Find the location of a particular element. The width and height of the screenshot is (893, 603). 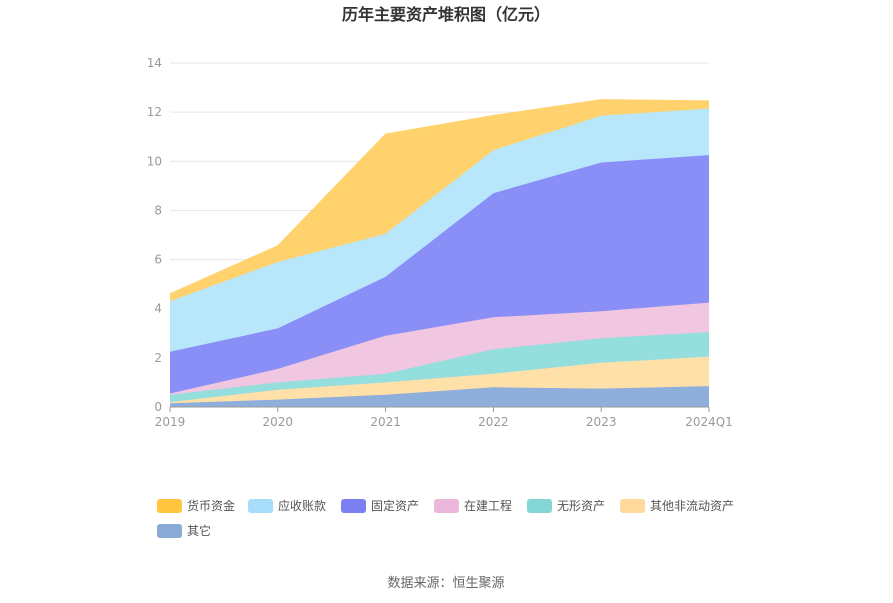

chart-title: 历年主要资产堆积图（亿元） is located at coordinates (446, 14).